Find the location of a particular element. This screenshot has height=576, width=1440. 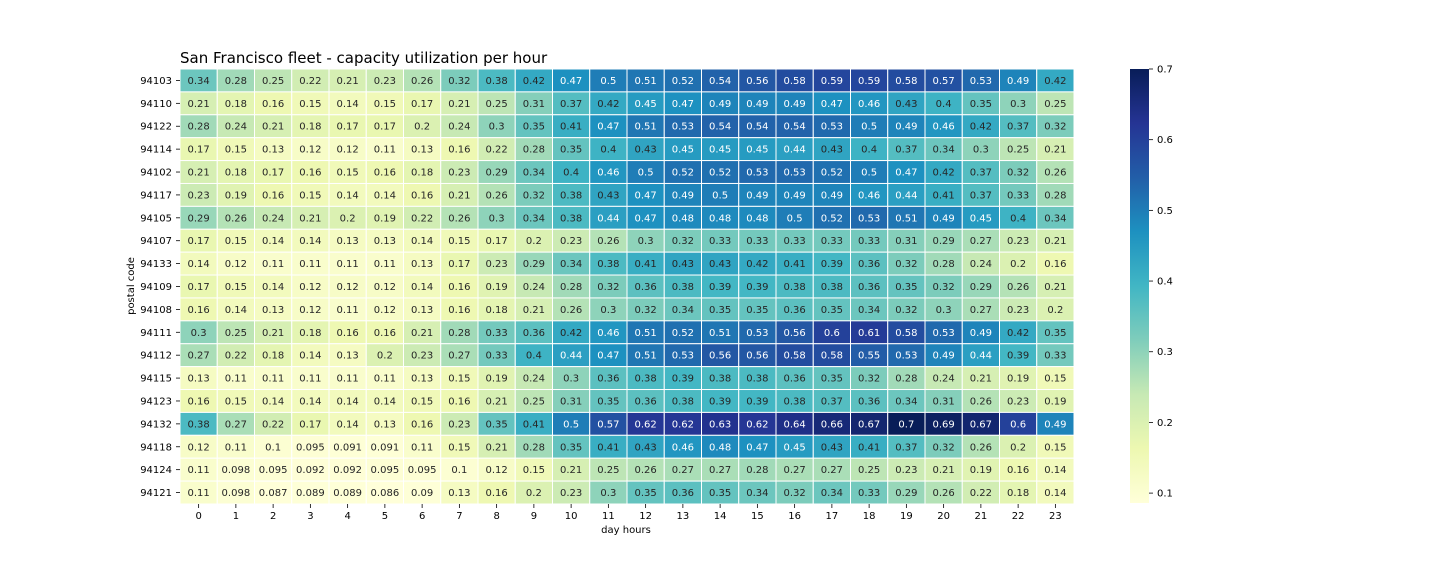

cell-value-label: 0.4 is located at coordinates (571, 173).